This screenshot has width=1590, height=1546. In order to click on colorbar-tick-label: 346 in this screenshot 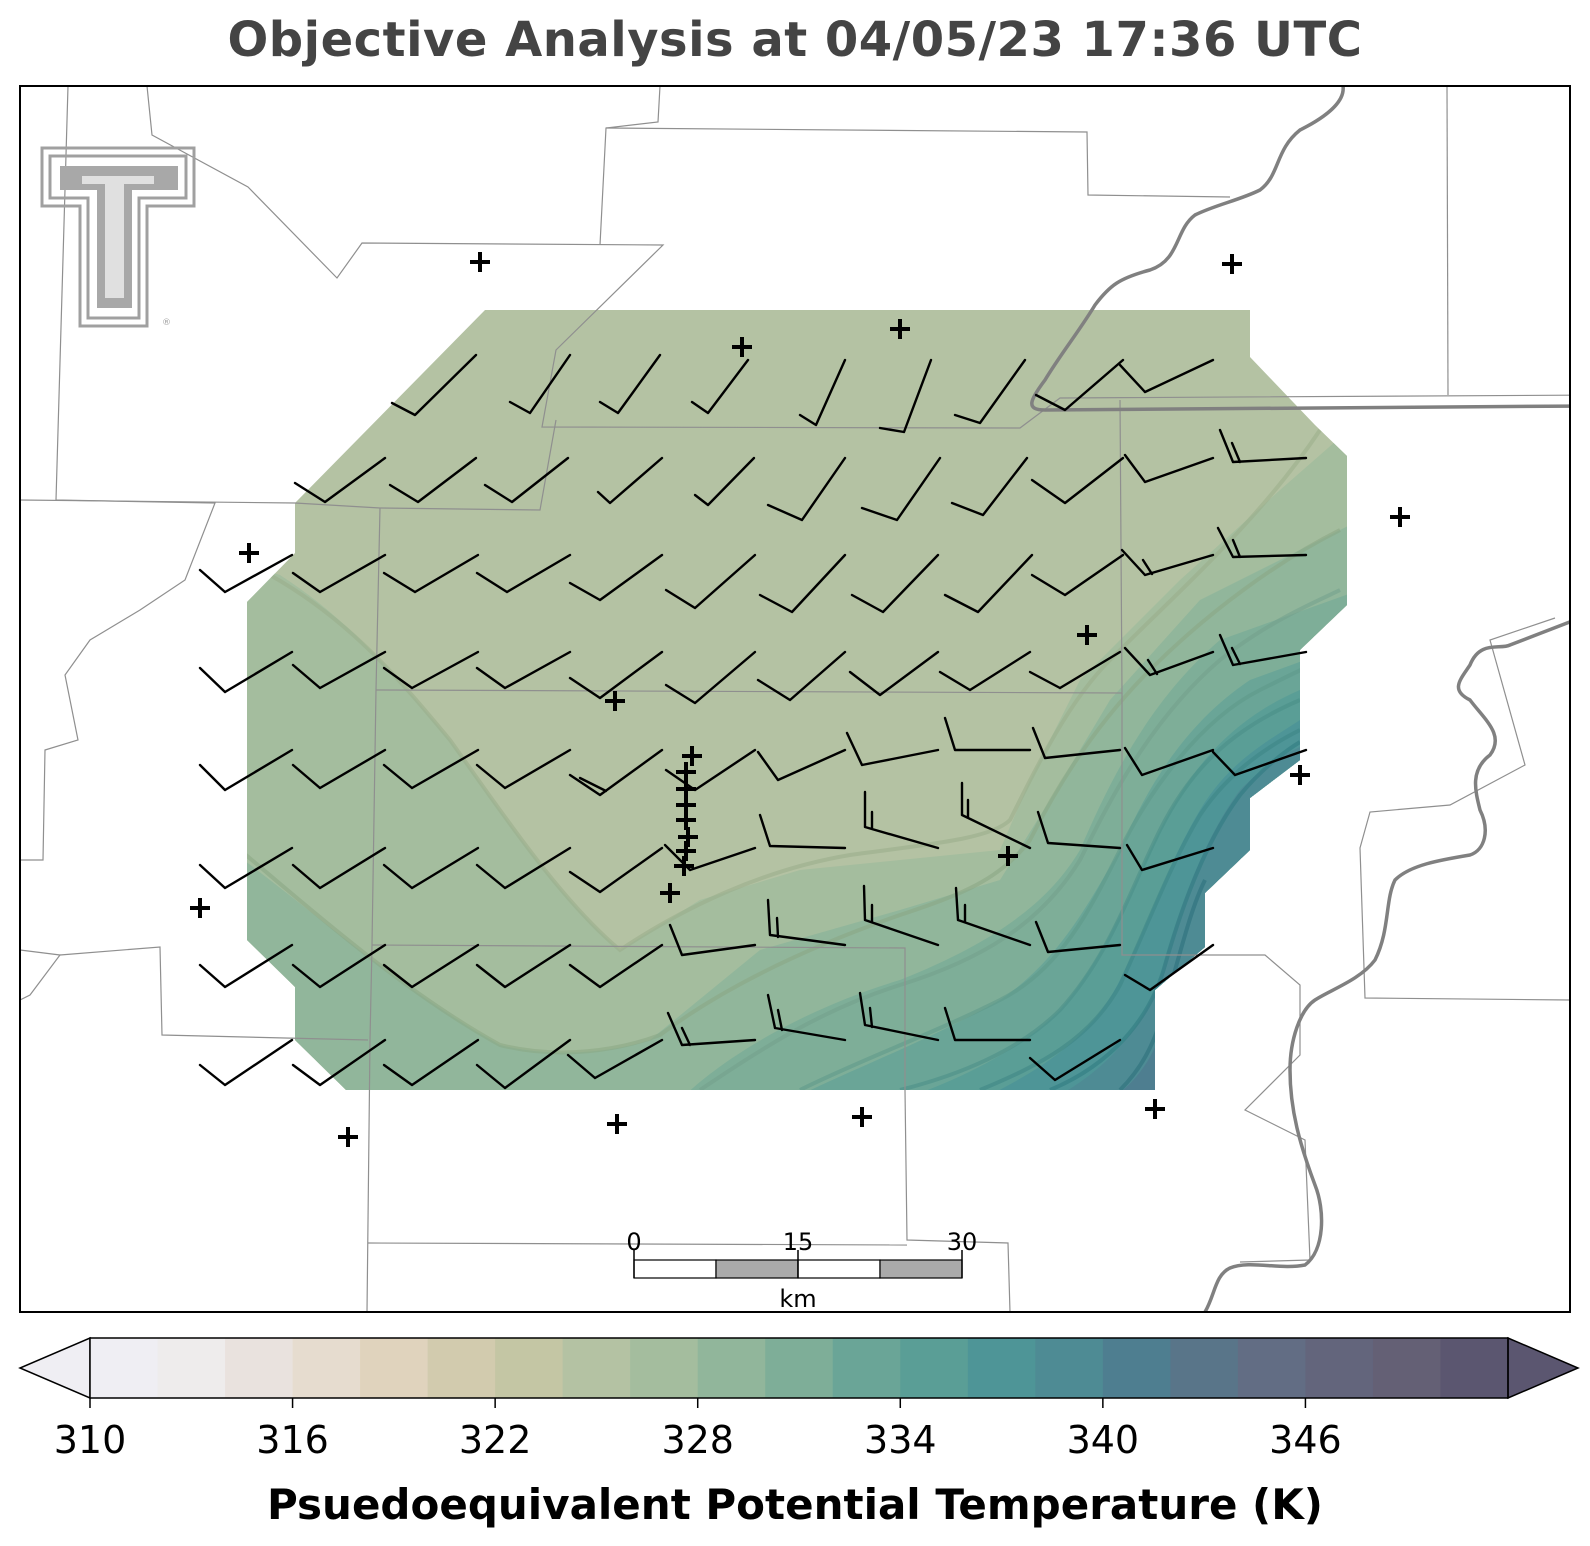, I will do `click(1305, 1440)`.